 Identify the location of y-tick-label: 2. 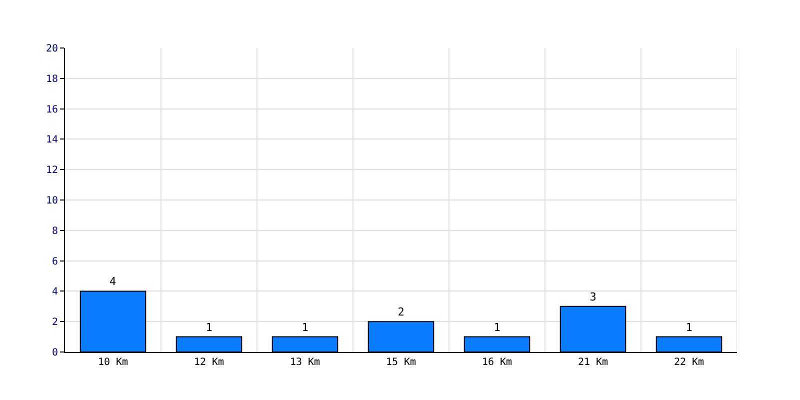
(55, 322).